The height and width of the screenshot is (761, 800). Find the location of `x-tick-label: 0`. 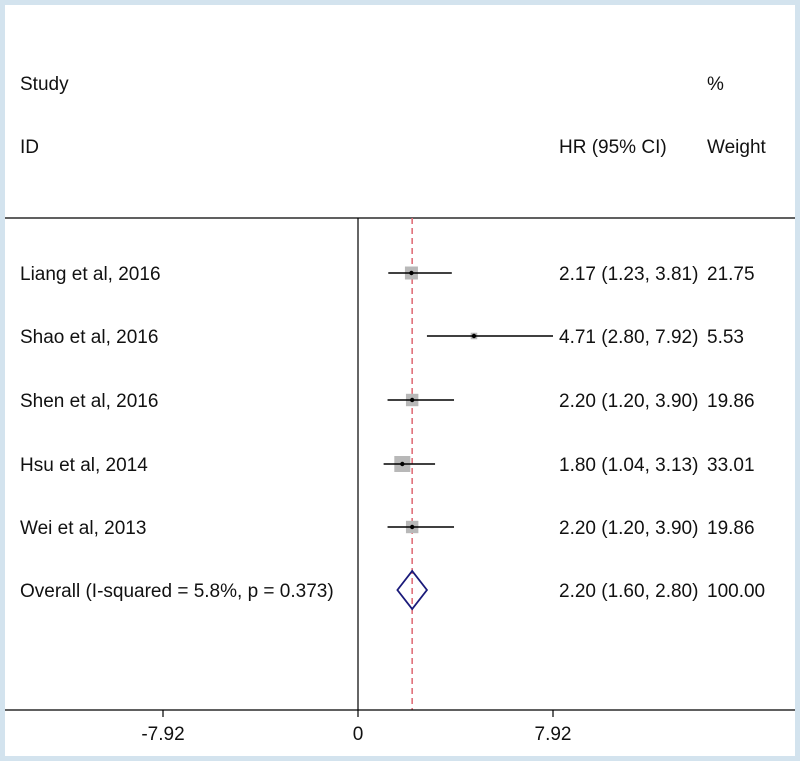

x-tick-label: 0 is located at coordinates (358, 734).